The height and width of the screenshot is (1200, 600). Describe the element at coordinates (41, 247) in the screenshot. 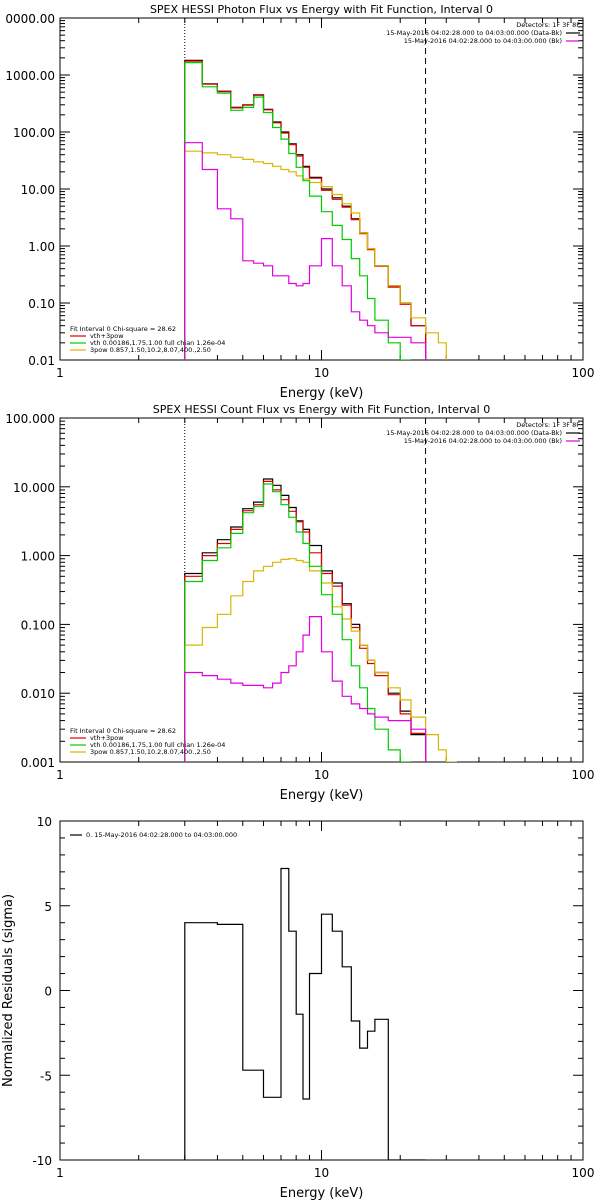

I see `y-tick-label: 1.00` at that location.